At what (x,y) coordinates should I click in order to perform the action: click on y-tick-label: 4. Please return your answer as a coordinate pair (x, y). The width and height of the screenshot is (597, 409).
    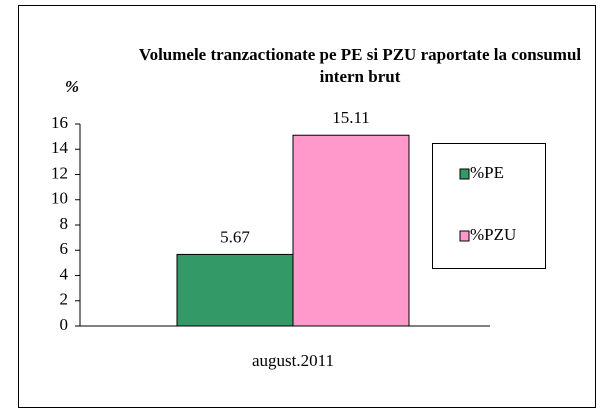
    Looking at the image, I should click on (64, 273).